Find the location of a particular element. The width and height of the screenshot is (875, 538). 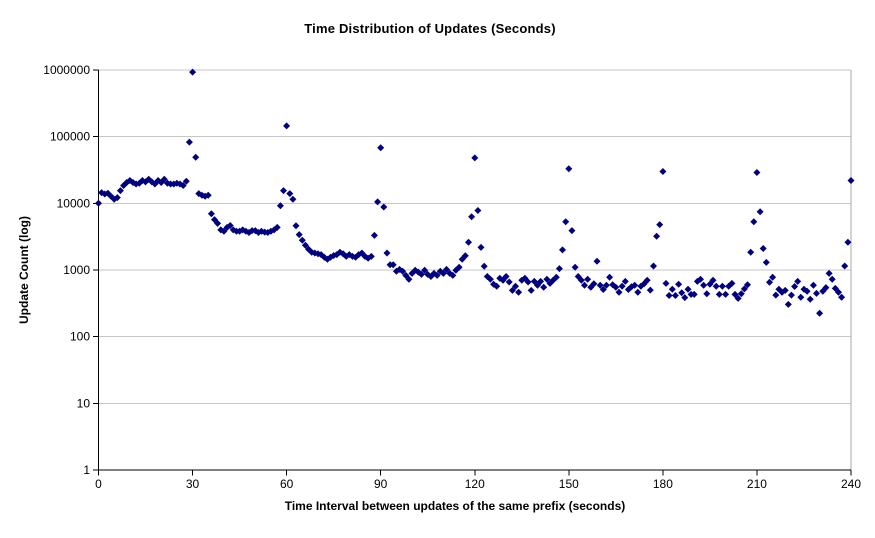

x-tick-label: 240 is located at coordinates (851, 484).